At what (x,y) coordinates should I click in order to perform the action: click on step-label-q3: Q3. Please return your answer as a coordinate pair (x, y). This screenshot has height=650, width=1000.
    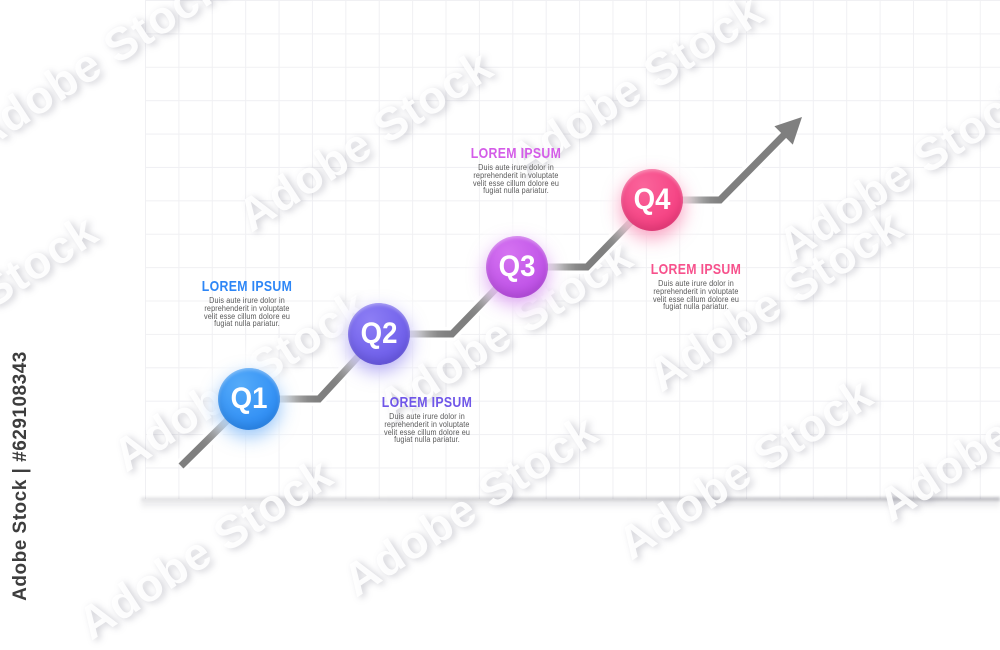
    Looking at the image, I should click on (517, 266).